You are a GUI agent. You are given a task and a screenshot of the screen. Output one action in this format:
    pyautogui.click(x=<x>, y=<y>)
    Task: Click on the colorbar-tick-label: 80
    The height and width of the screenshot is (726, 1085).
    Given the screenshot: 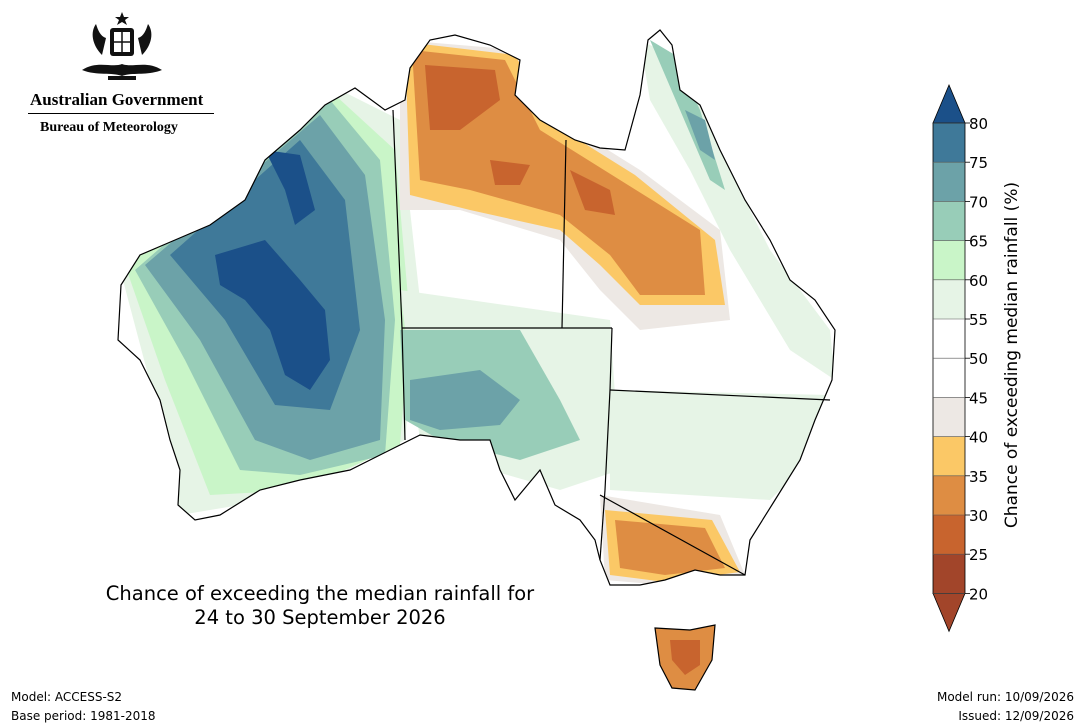 What is the action you would take?
    pyautogui.click(x=978, y=124)
    